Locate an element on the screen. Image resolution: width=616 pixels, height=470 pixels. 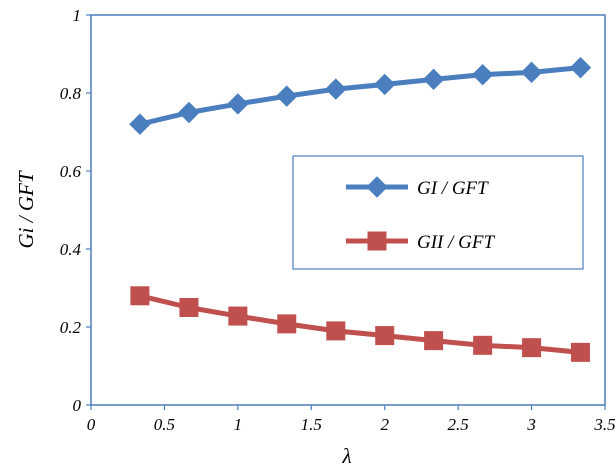
legend-item-1: GI / GFT is located at coordinates (417, 187).